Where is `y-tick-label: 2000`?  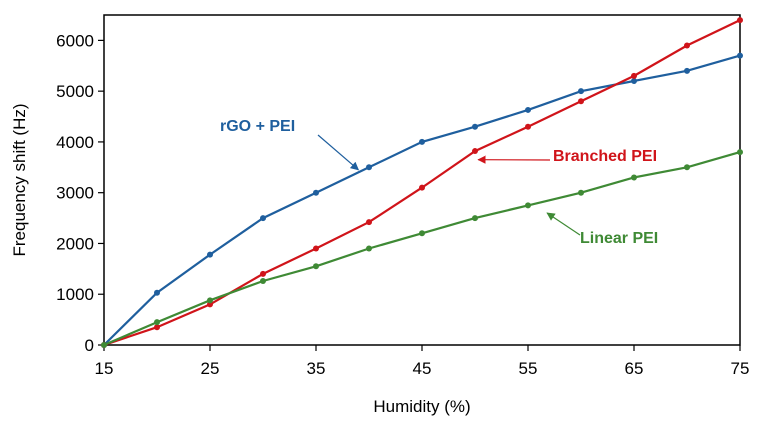 y-tick-label: 2000 is located at coordinates (75, 243).